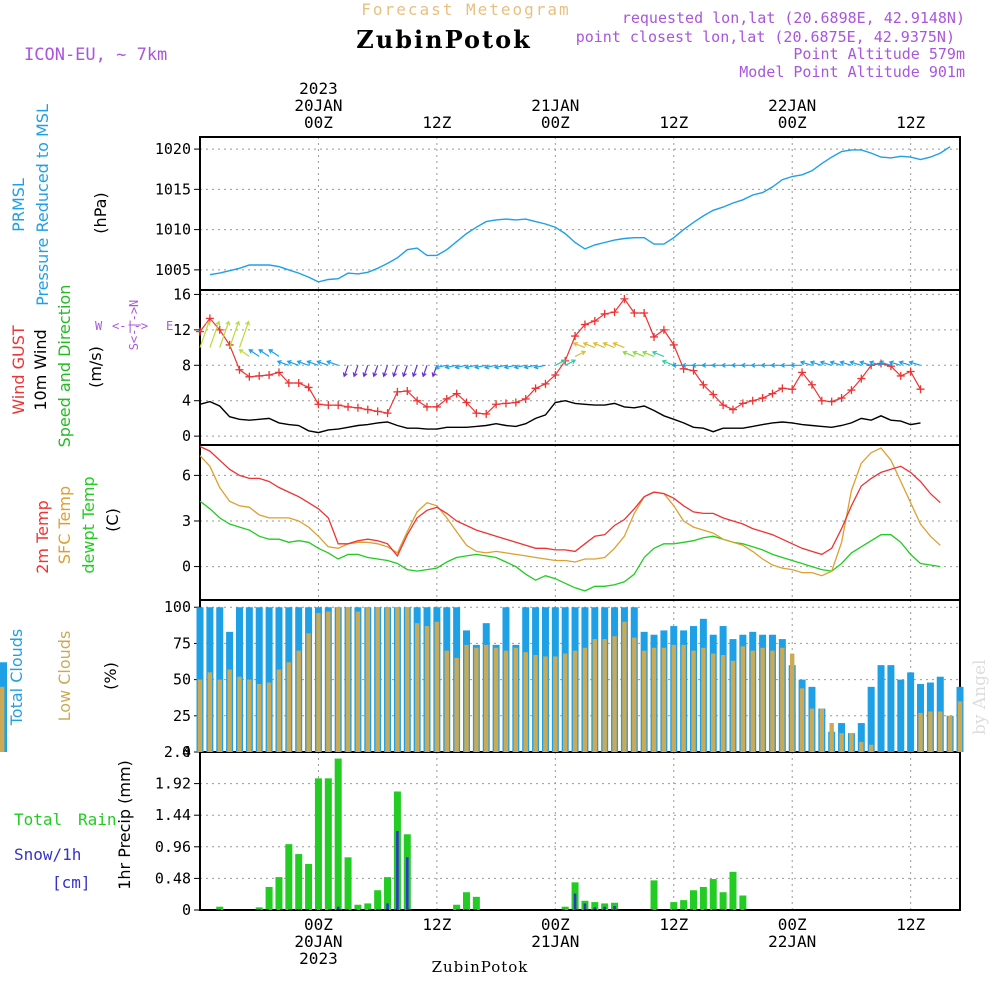  I want to click on precip-unit: 1hr Precip (mm), so click(124, 825).